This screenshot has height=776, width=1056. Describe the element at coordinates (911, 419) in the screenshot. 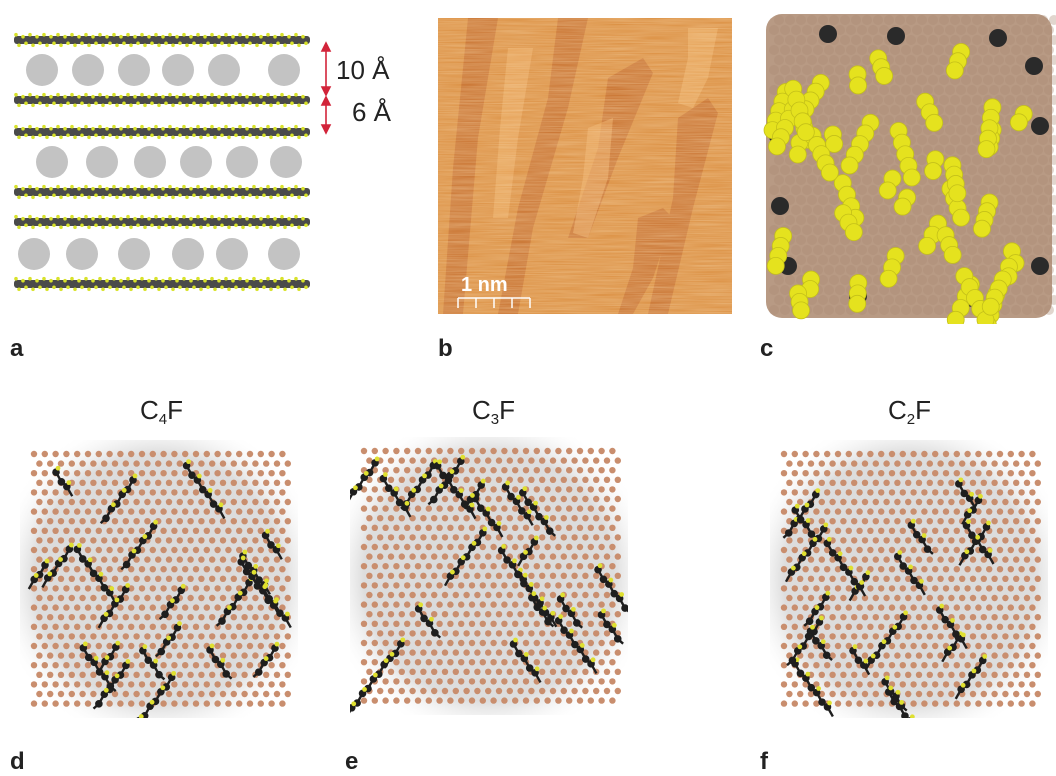

I see `formula-c2f-sub: 2` at that location.